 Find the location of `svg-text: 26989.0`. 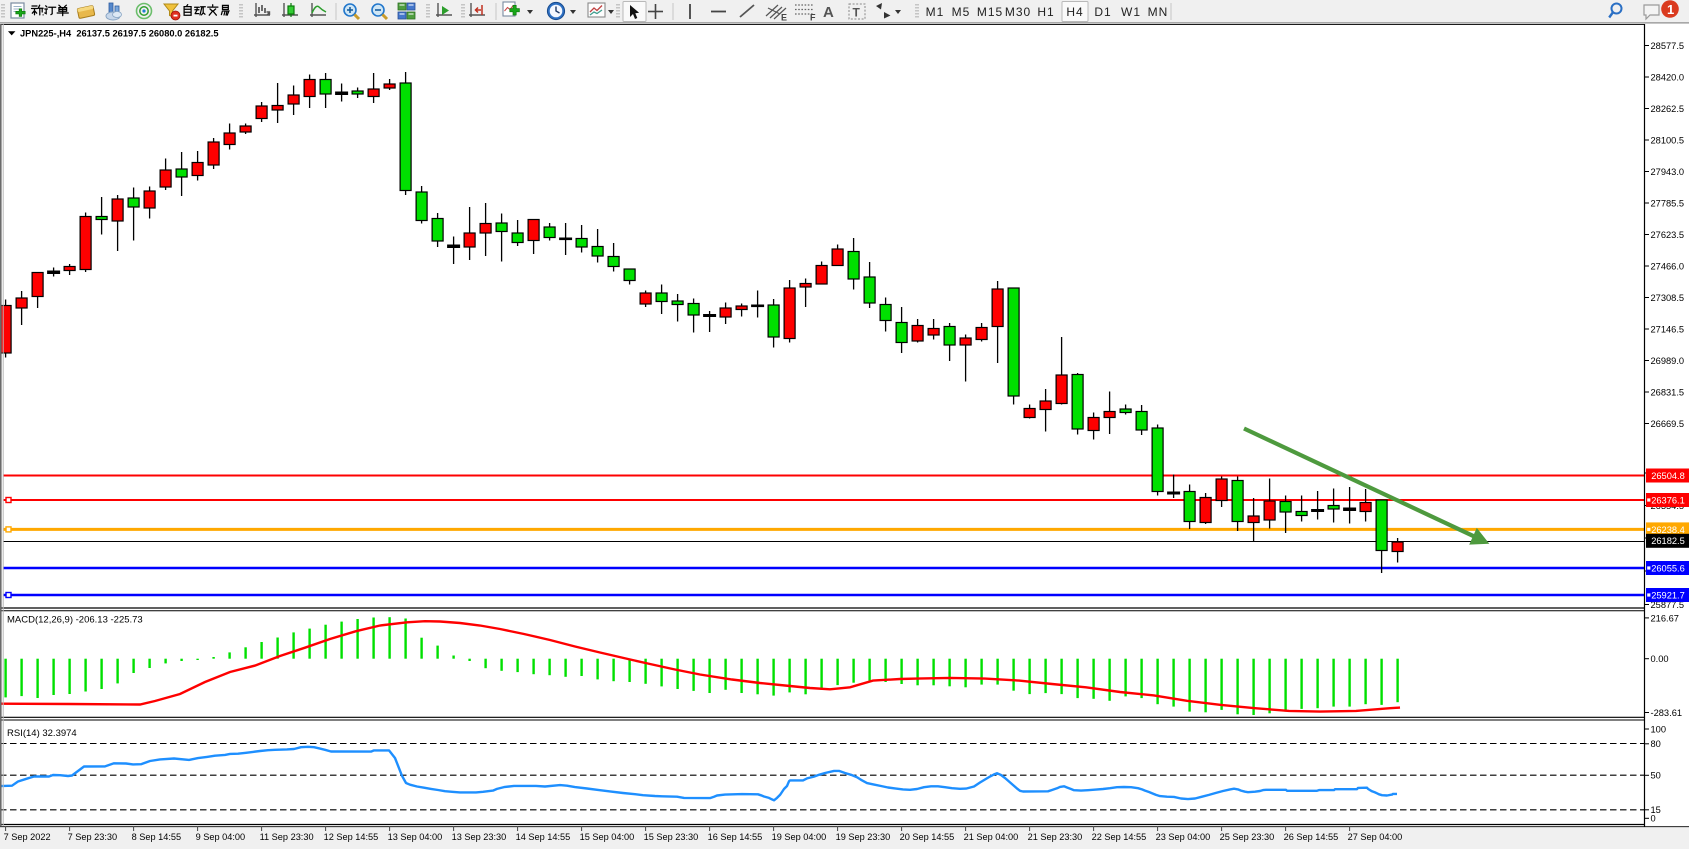

svg-text: 26989.0 is located at coordinates (1668, 361).